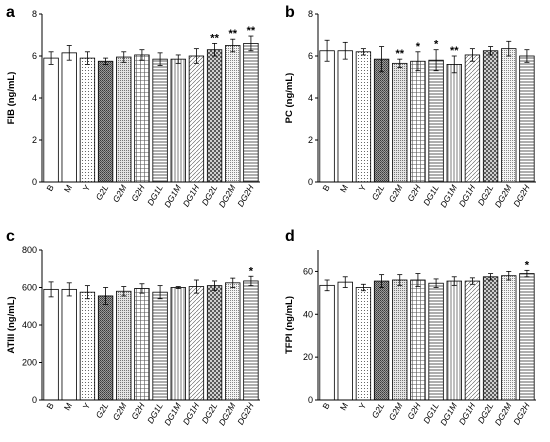 The image size is (550, 442). What do you see at coordinates (289, 325) in the screenshot?
I see `y-axis-label: TFPI (ng/mL)` at bounding box center [289, 325].